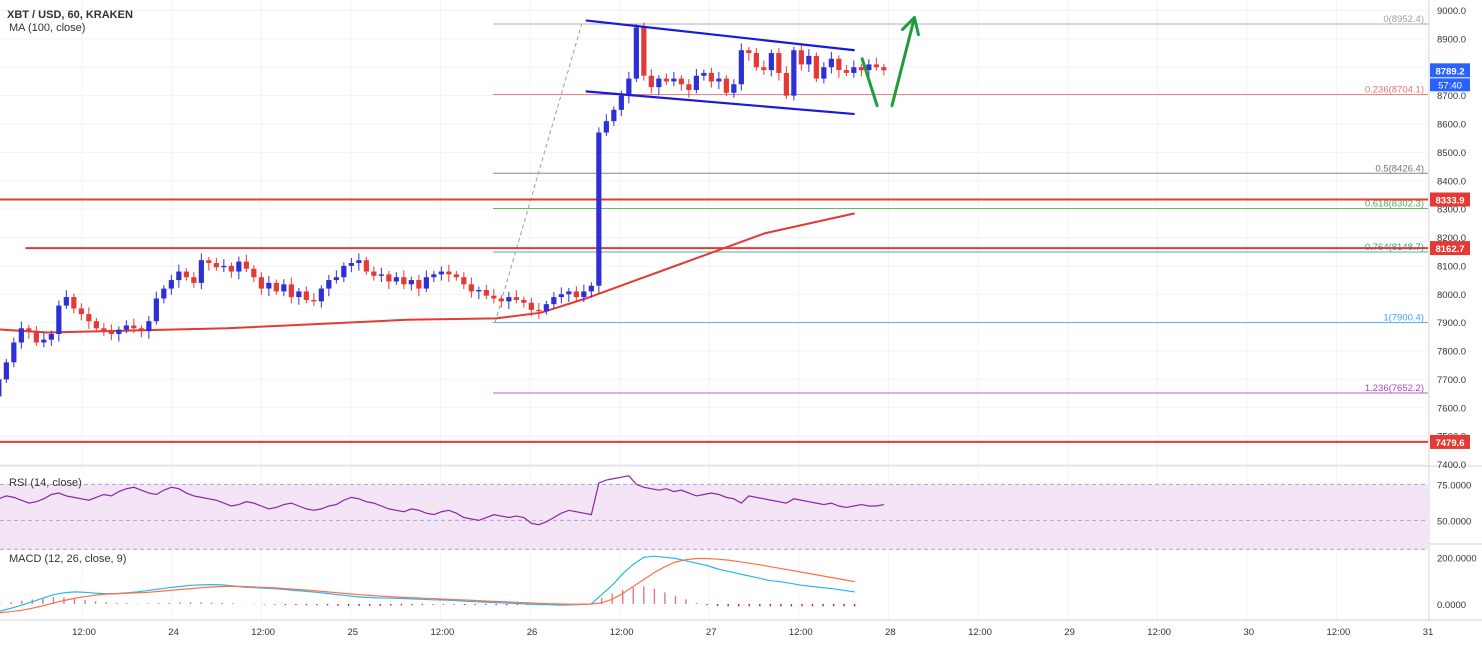 This screenshot has height=645, width=1482. I want to click on macd-label: MACD (12, 26, close, 9), so click(67, 559).